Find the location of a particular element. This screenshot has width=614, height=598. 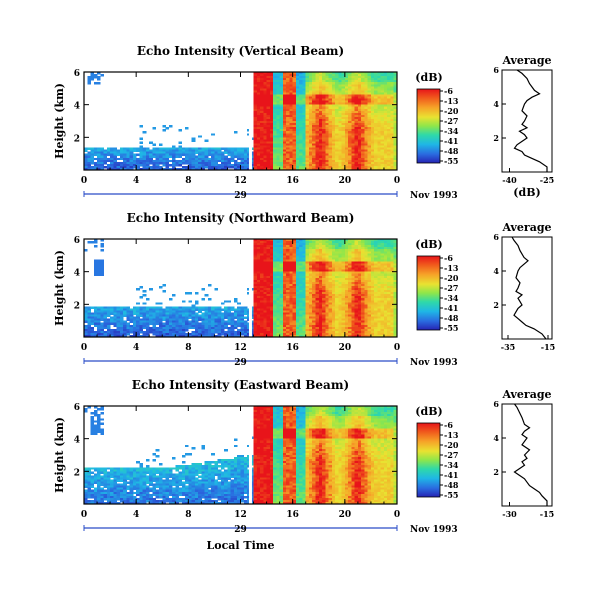

x-tick-label: 4 is located at coordinates (136, 181).